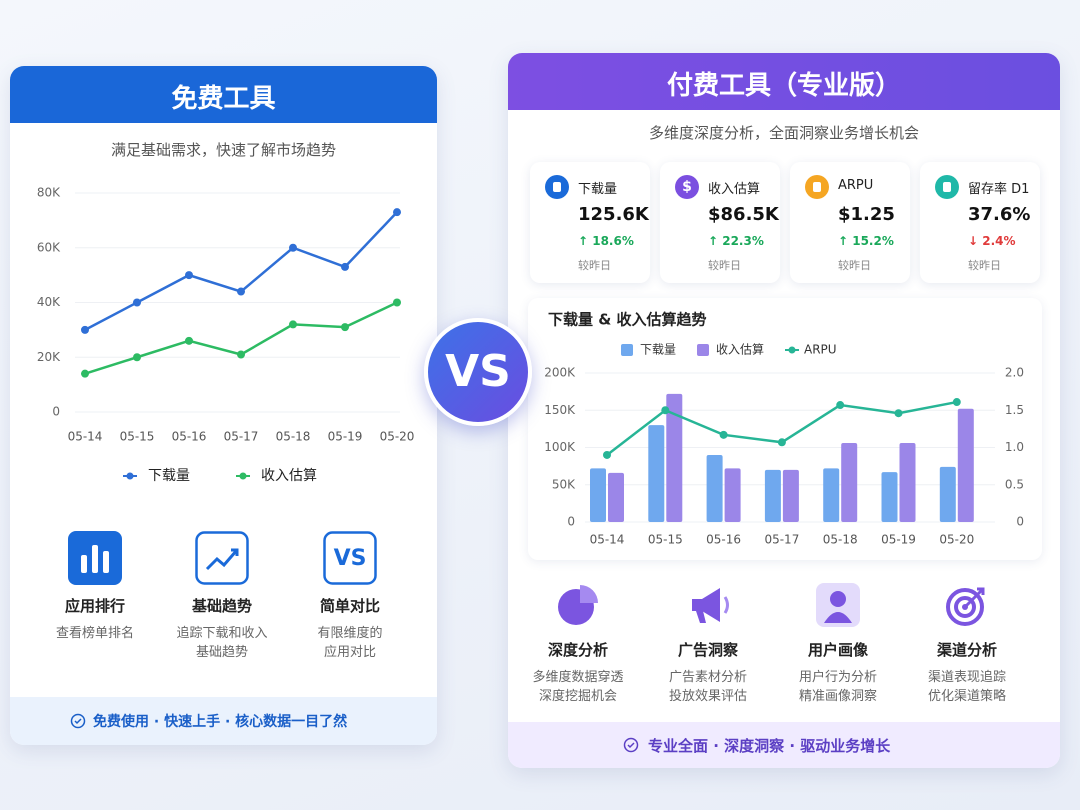  Describe the element at coordinates (783, 133) in the screenshot. I see `pro-subtitle: 多维度深度分析，全面洞察业务增长机会` at that location.